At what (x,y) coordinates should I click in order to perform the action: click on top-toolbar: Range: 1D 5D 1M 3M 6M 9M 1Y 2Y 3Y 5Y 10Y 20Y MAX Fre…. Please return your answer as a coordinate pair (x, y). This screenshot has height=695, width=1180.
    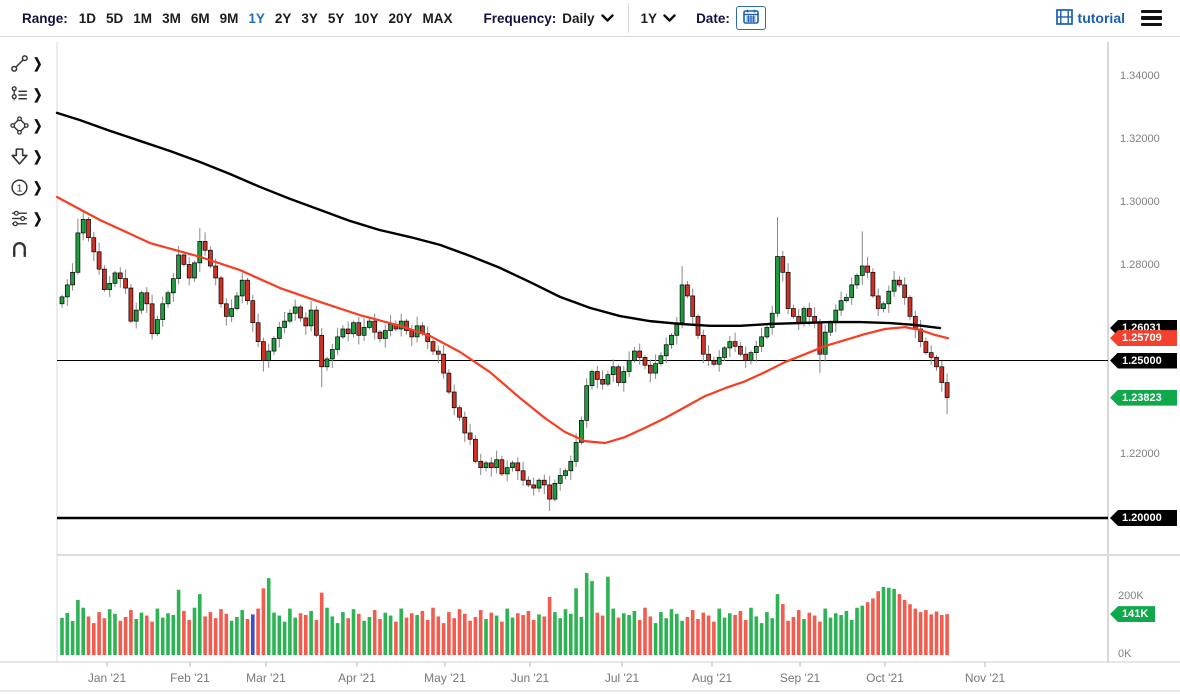
    Looking at the image, I should click on (590, 18).